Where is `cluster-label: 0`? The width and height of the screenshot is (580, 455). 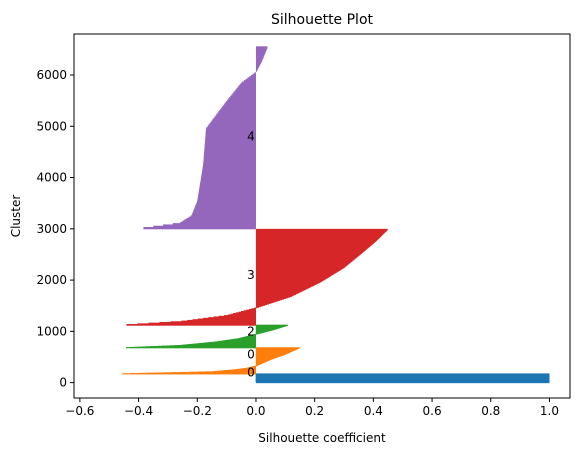 cluster-label: 0 is located at coordinates (251, 372).